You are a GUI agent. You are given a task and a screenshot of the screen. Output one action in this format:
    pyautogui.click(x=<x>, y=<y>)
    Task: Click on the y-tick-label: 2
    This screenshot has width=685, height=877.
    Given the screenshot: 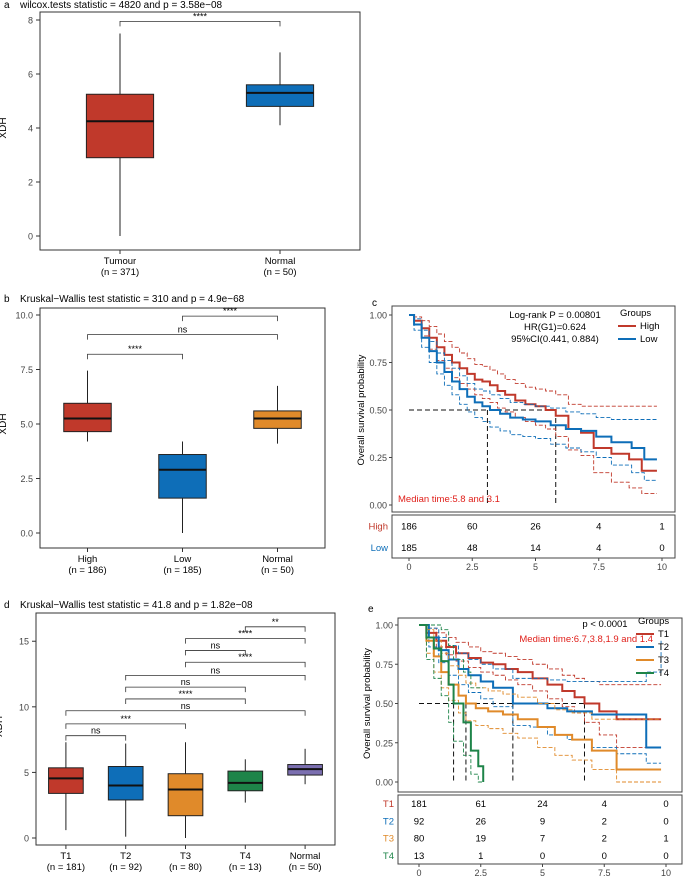 What is the action you would take?
    pyautogui.click(x=30, y=183)
    